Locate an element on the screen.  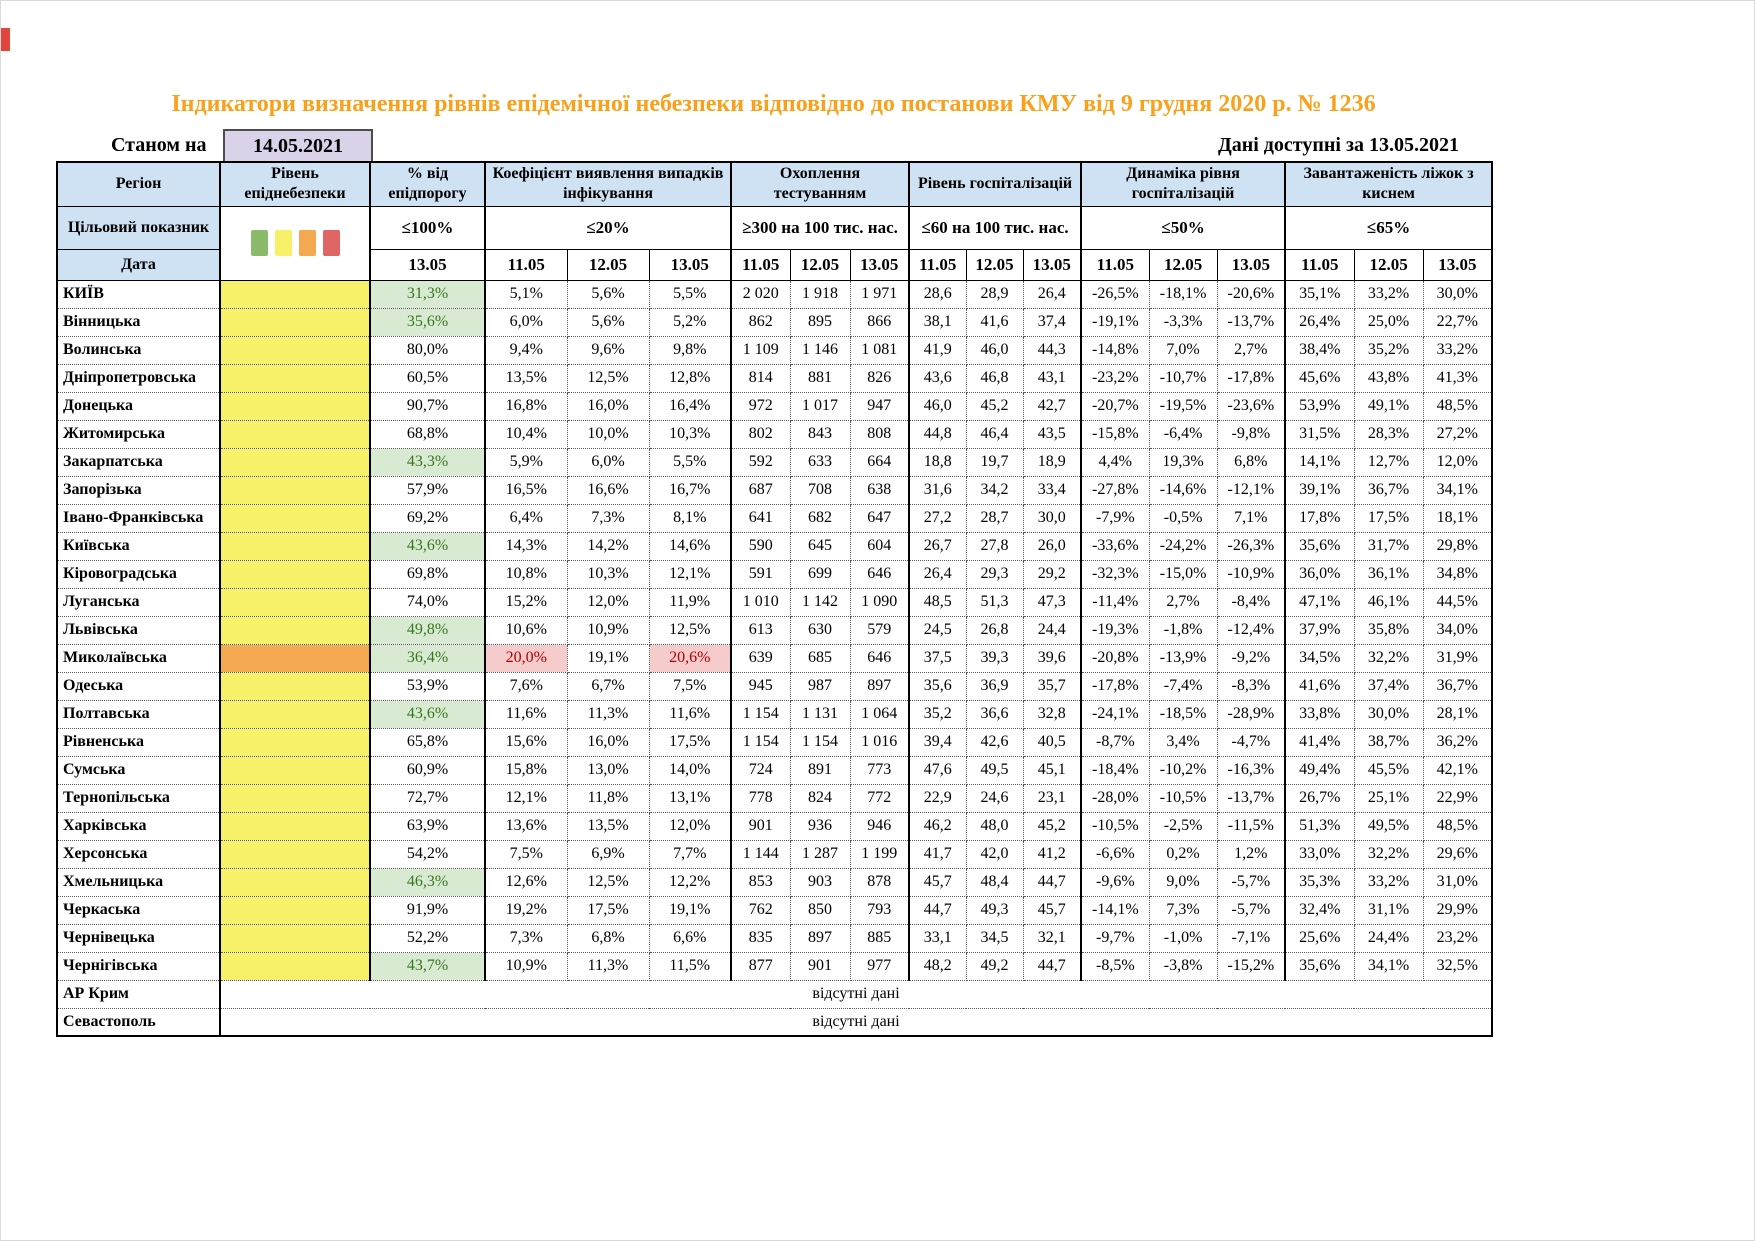
value-cell: -18,1% is located at coordinates (1183, 294).